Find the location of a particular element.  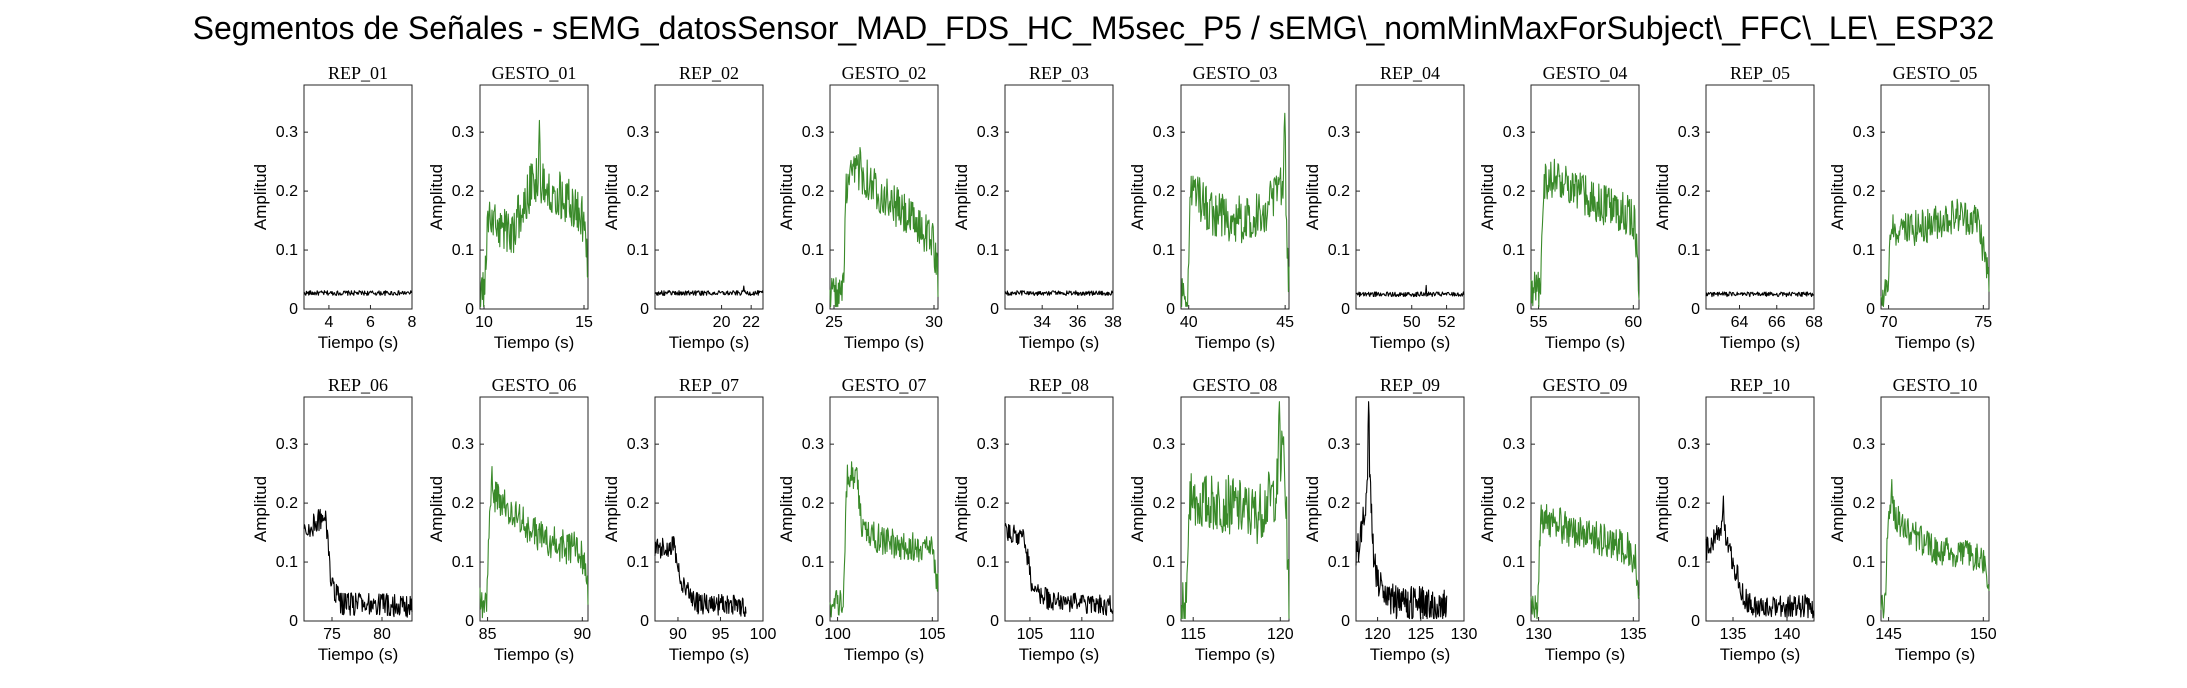

plot-rep-05-ytick-label: 0 is located at coordinates (1695, 309).